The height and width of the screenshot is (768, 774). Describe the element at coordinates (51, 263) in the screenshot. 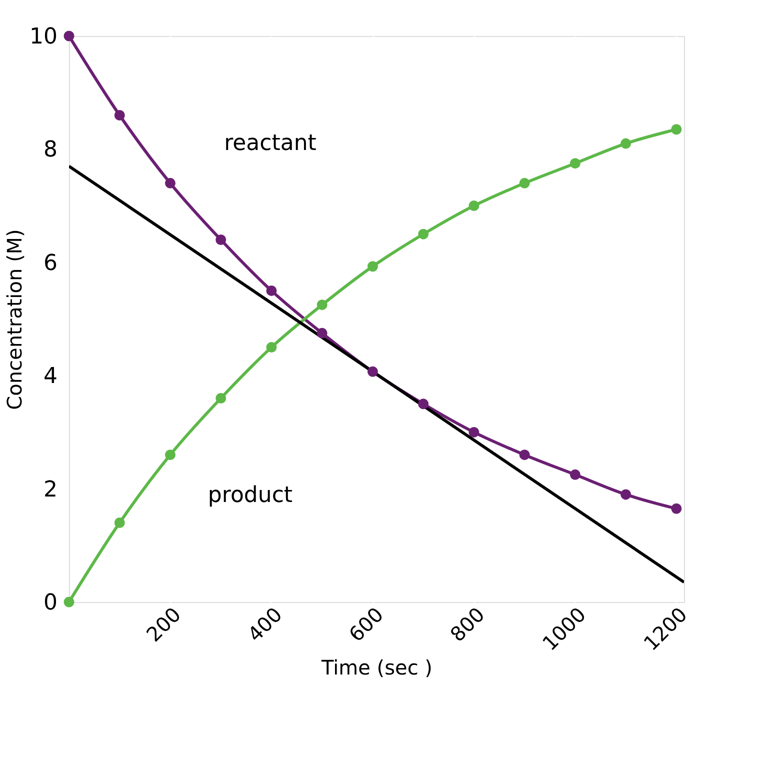

I see `y-tick-label: 6` at that location.